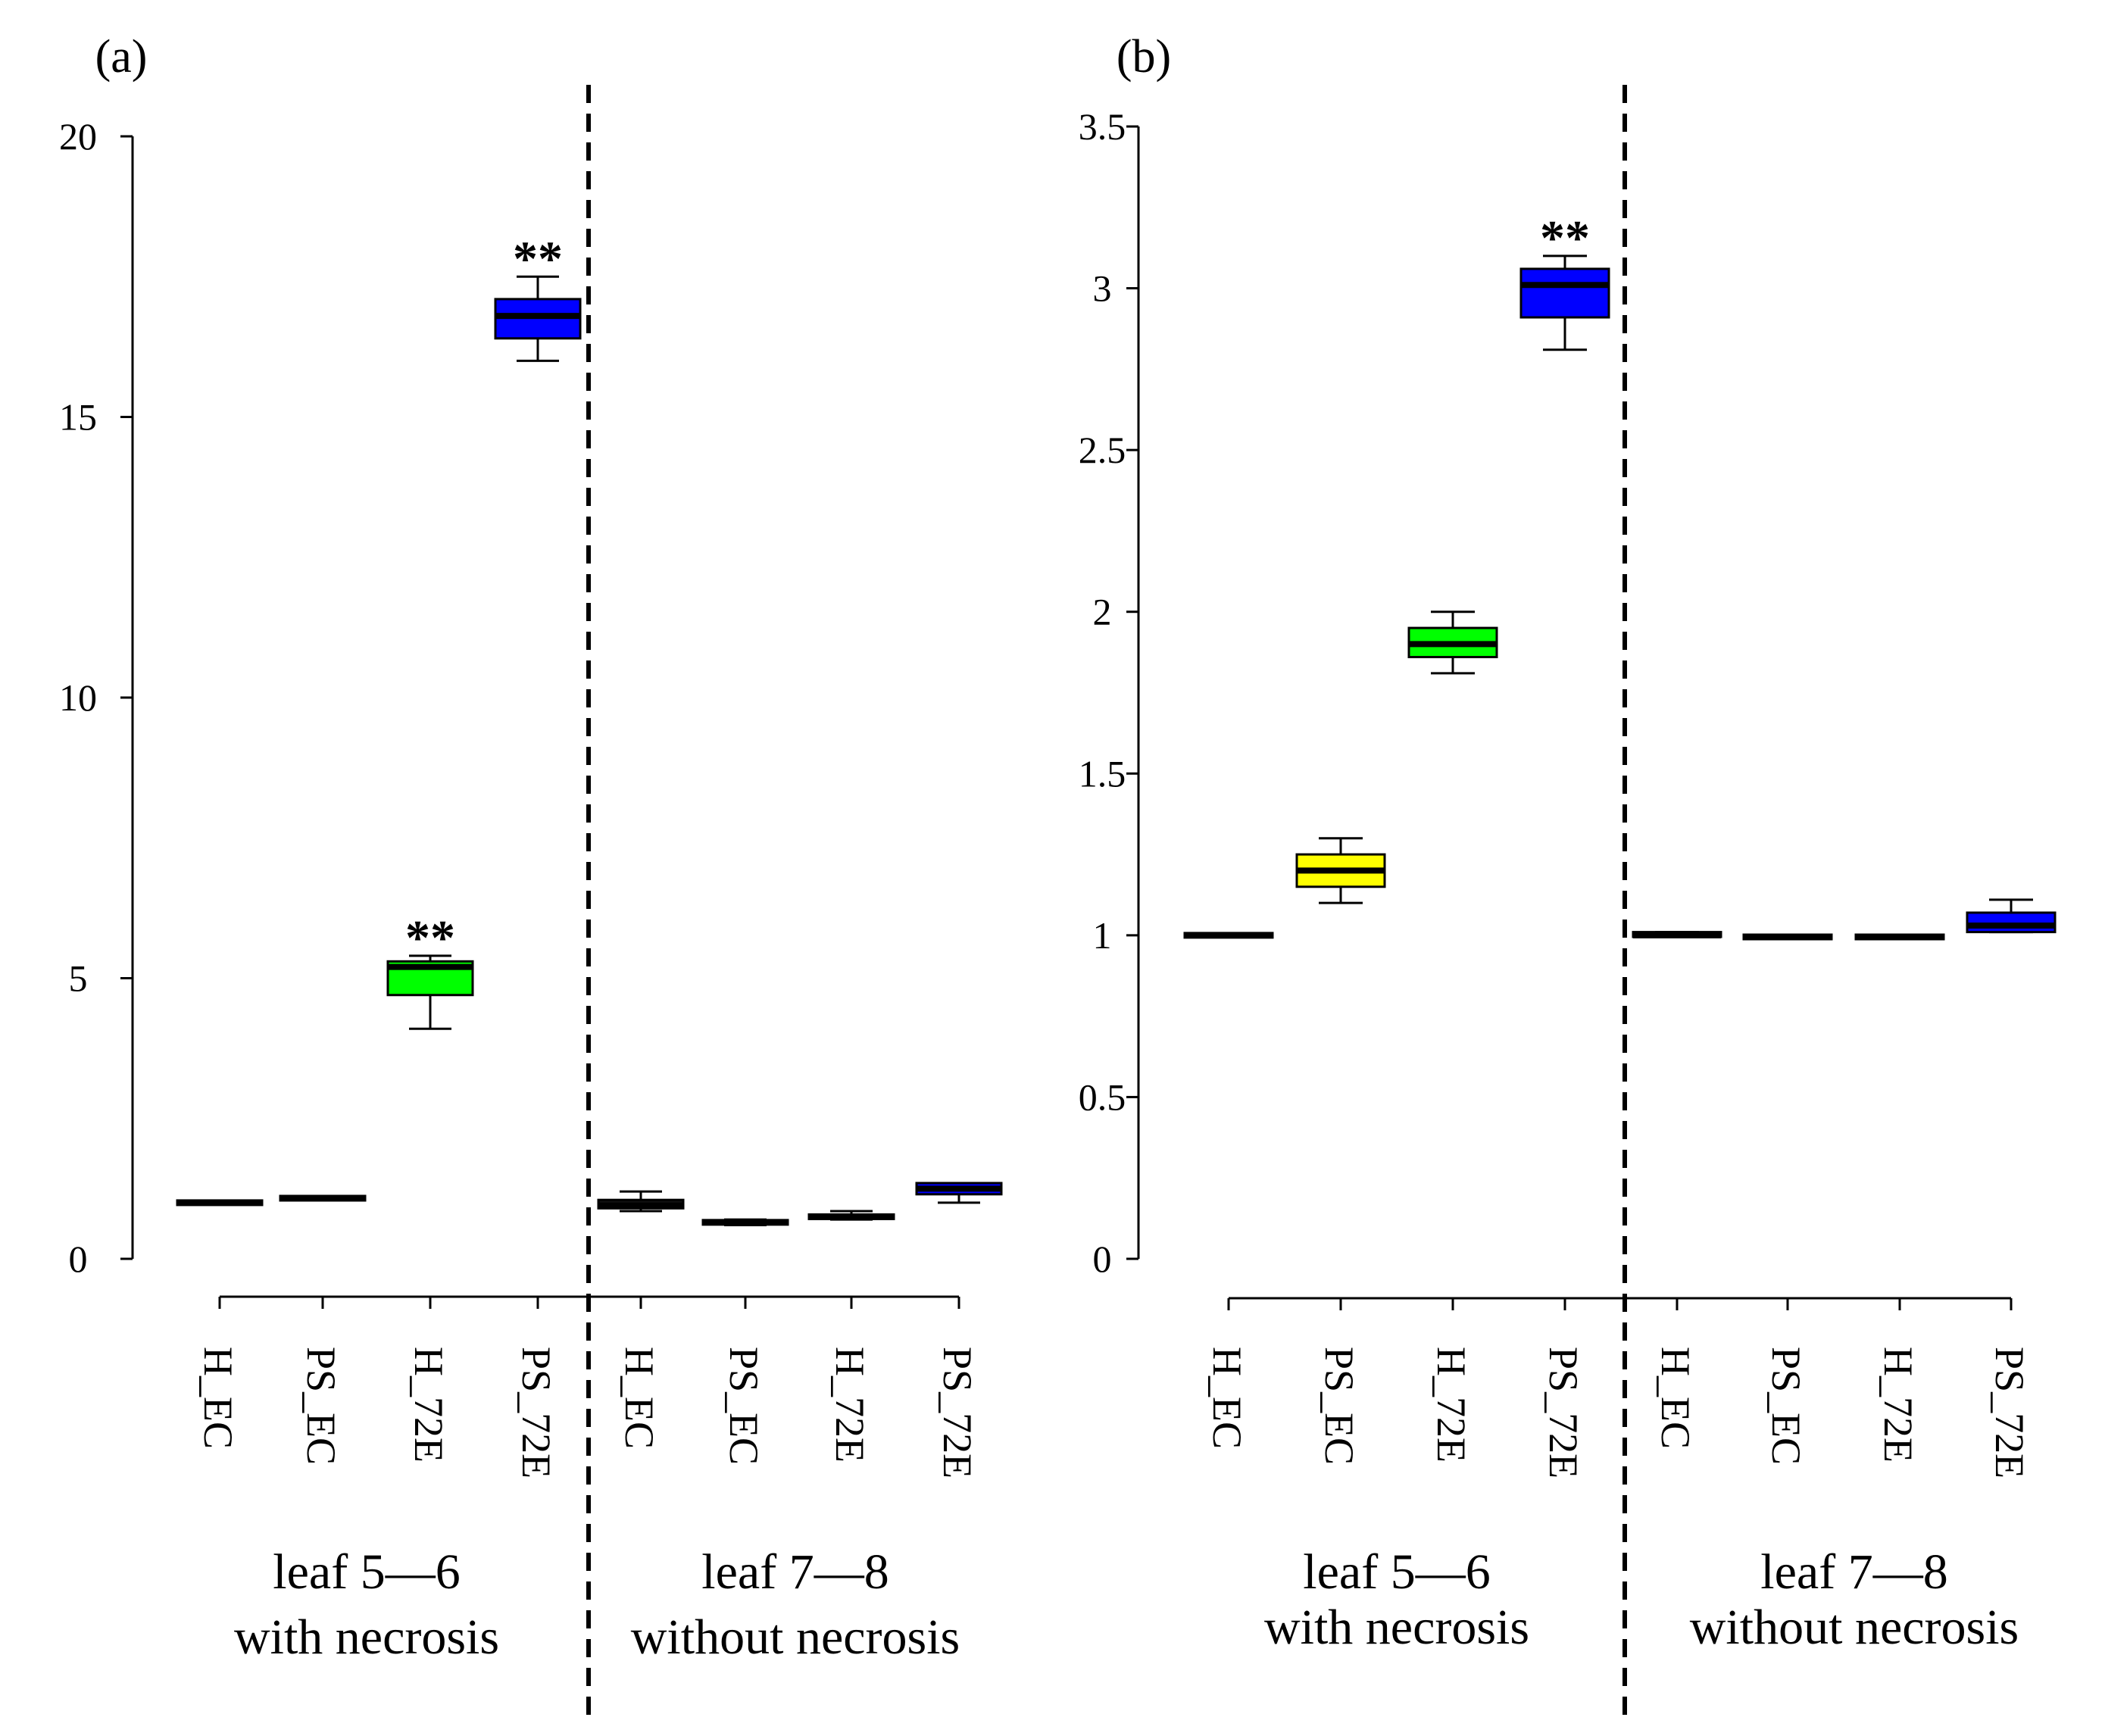 The width and height of the screenshot is (2105, 1736). Describe the element at coordinates (121, 57) in the screenshot. I see `panel-label: (a)` at that location.